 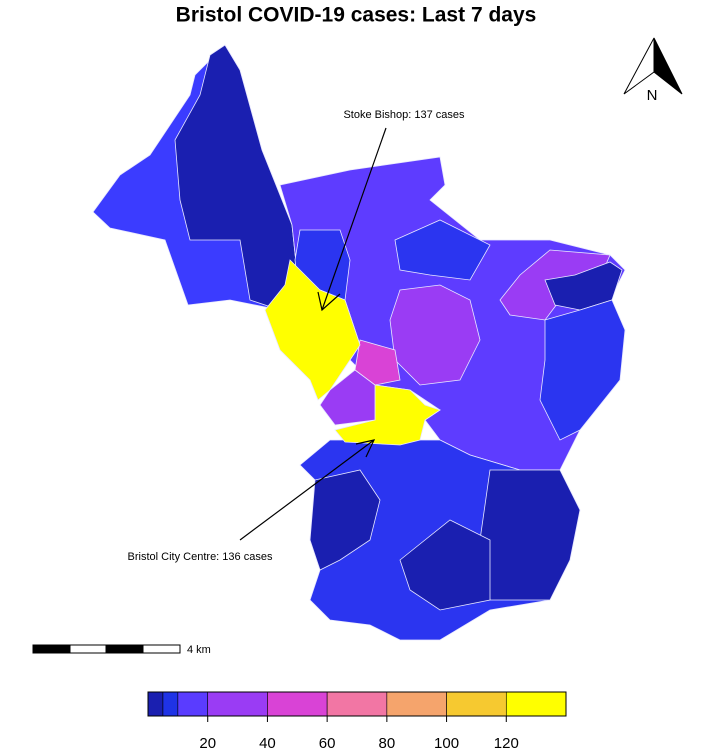 I want to click on scale-bar: 4 km, so click(x=121, y=650).